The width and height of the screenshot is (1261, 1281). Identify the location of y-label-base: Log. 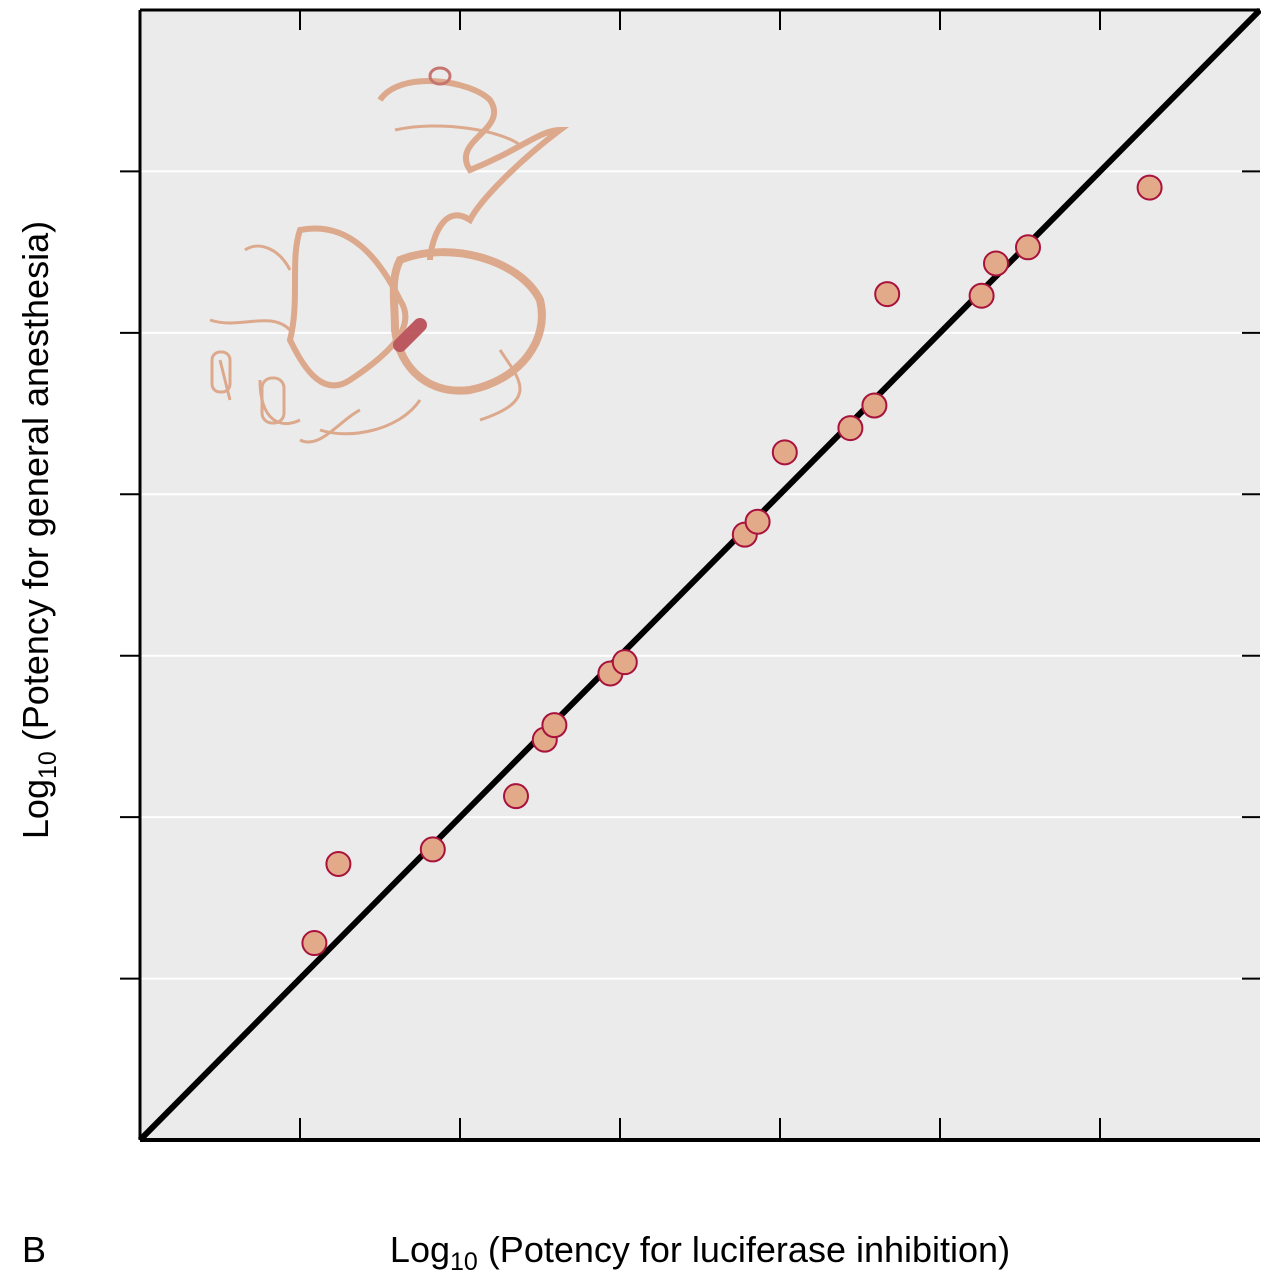
(35, 809).